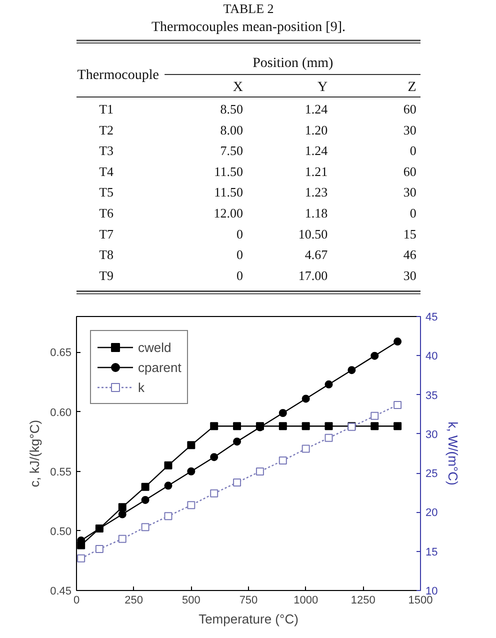 The height and width of the screenshot is (638, 496). What do you see at coordinates (432, 592) in the screenshot?
I see `y2-tick-label: 10` at bounding box center [432, 592].